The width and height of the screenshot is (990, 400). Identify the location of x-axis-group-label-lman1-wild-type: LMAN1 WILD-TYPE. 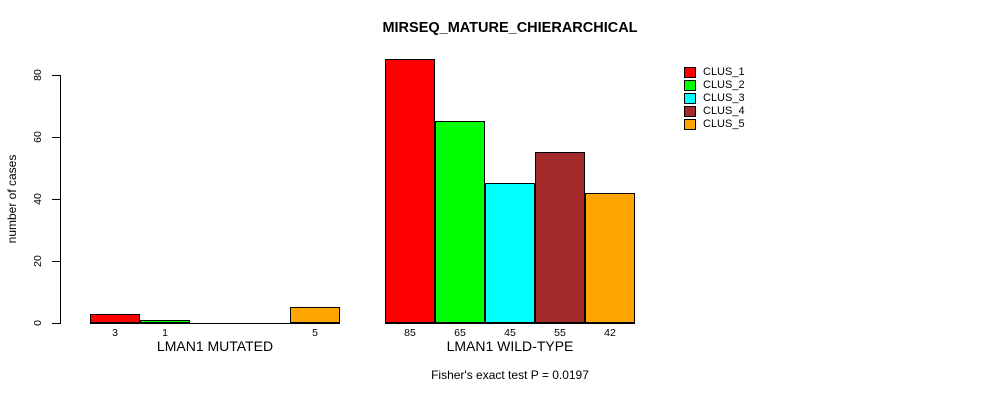
(510, 346).